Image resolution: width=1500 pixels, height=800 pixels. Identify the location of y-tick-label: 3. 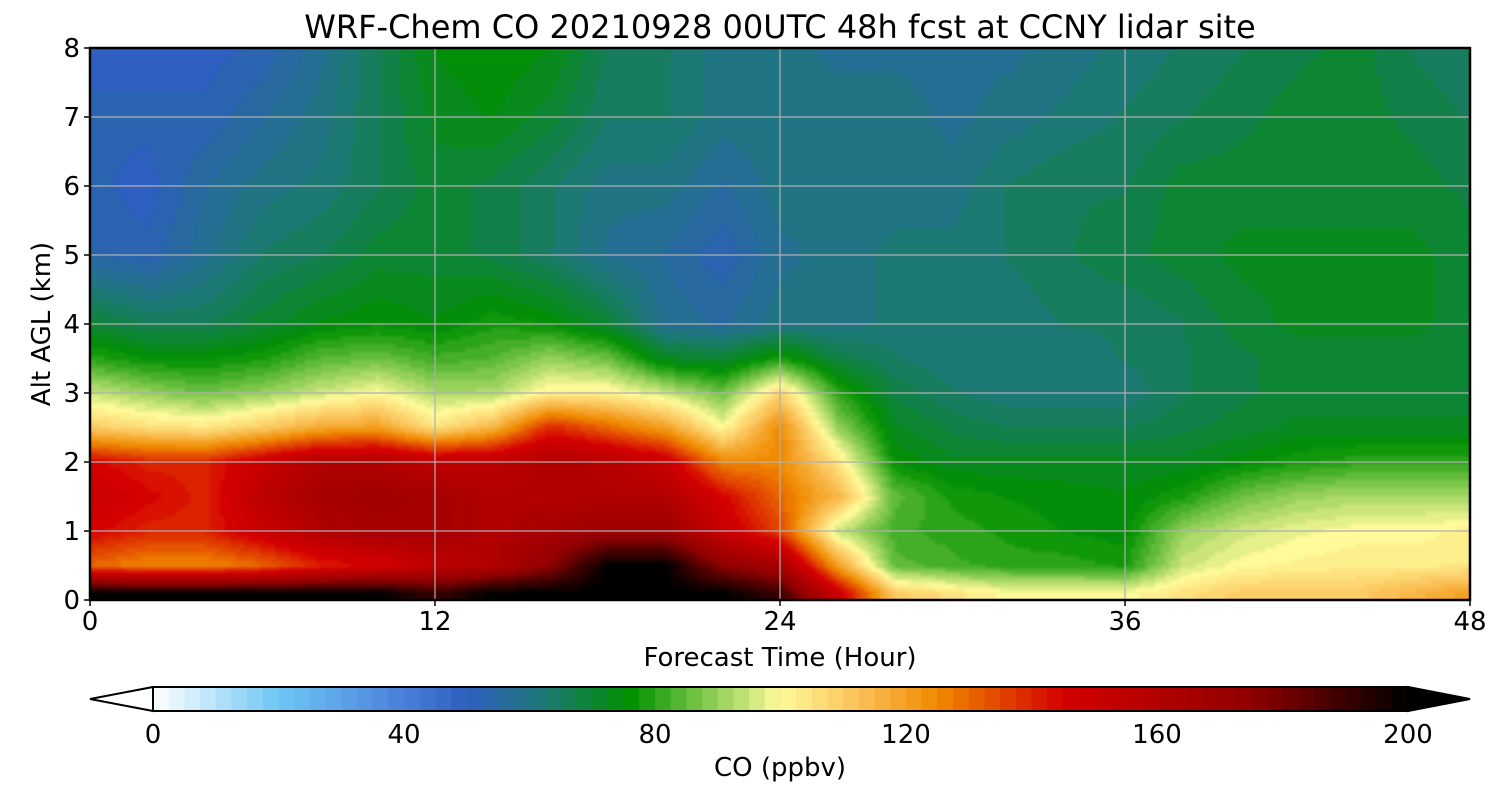
(71, 394).